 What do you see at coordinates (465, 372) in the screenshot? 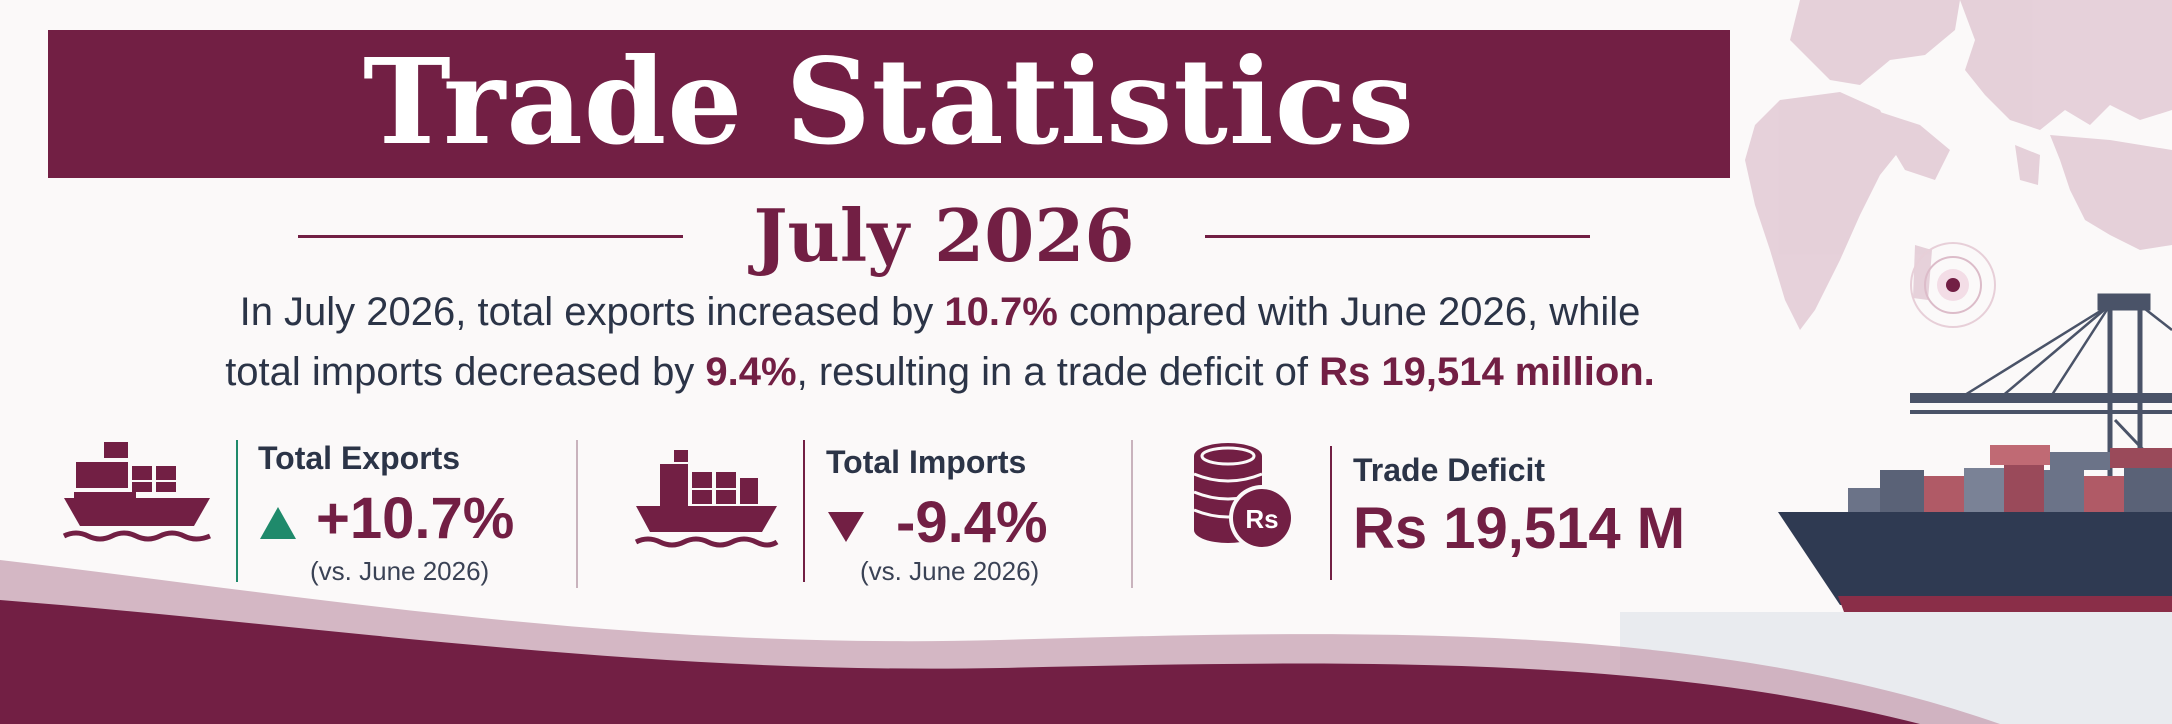
I see `summary-part-3: total imports decreased by` at bounding box center [465, 372].